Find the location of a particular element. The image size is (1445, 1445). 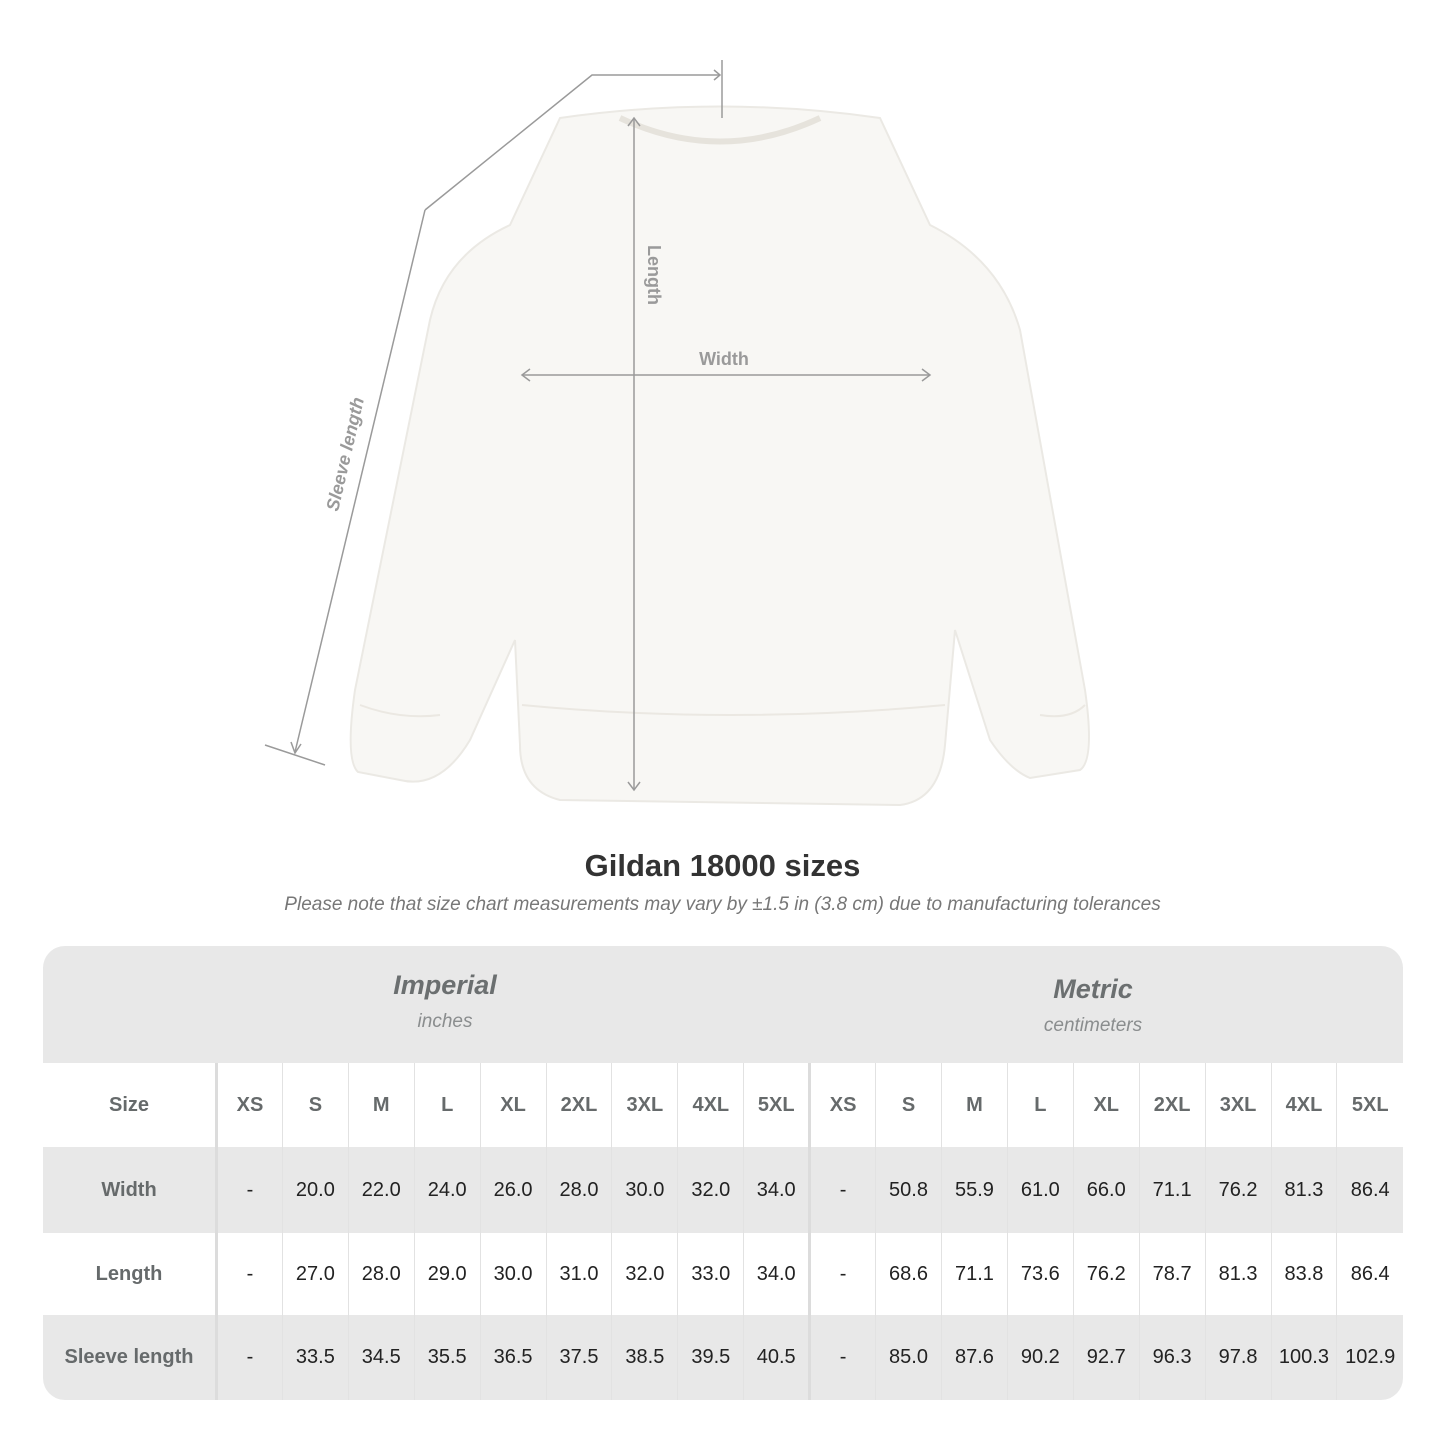

imperial-cell: 35.5 is located at coordinates (447, 1357).